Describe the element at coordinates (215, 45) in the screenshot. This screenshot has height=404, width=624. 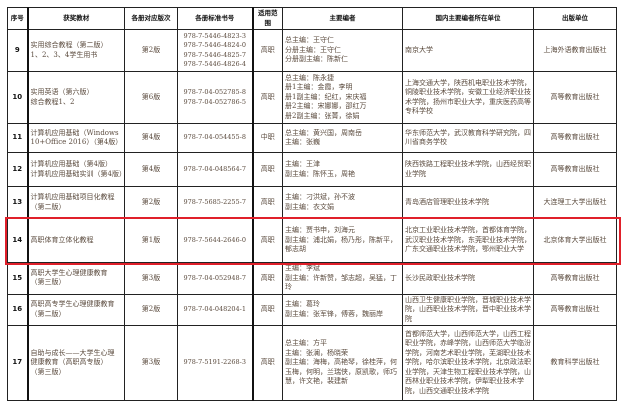
I see `isbn-line: 978-7-5446-4824-0` at that location.